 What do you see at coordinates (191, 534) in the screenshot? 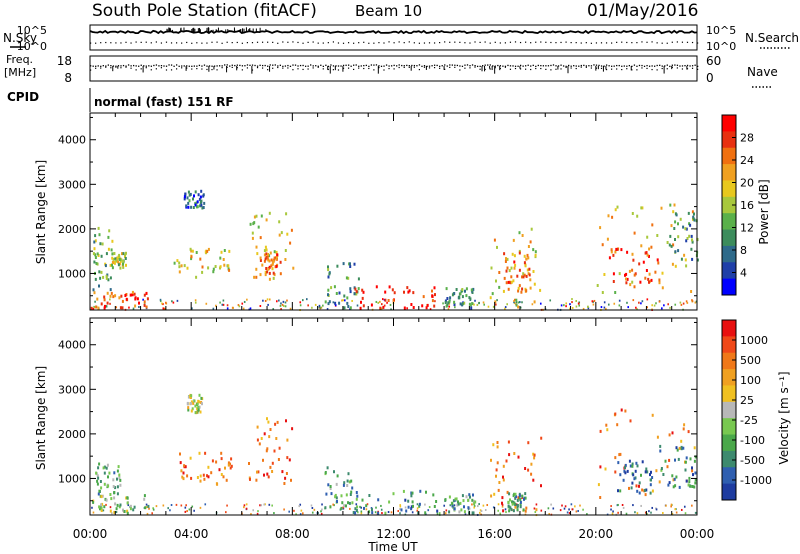
I see `x-tick-label: 04:00` at bounding box center [191, 534].